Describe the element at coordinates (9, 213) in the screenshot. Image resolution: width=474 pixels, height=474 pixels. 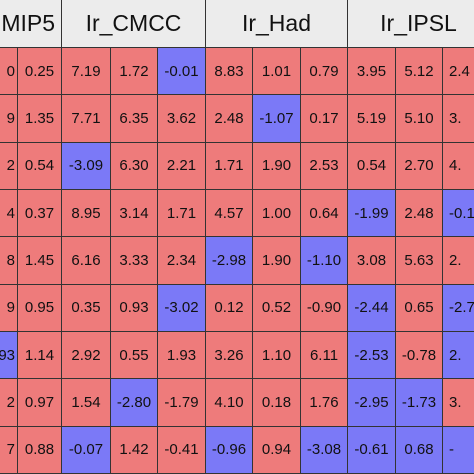
I see `table-cell-r3-c0: 4` at that location.